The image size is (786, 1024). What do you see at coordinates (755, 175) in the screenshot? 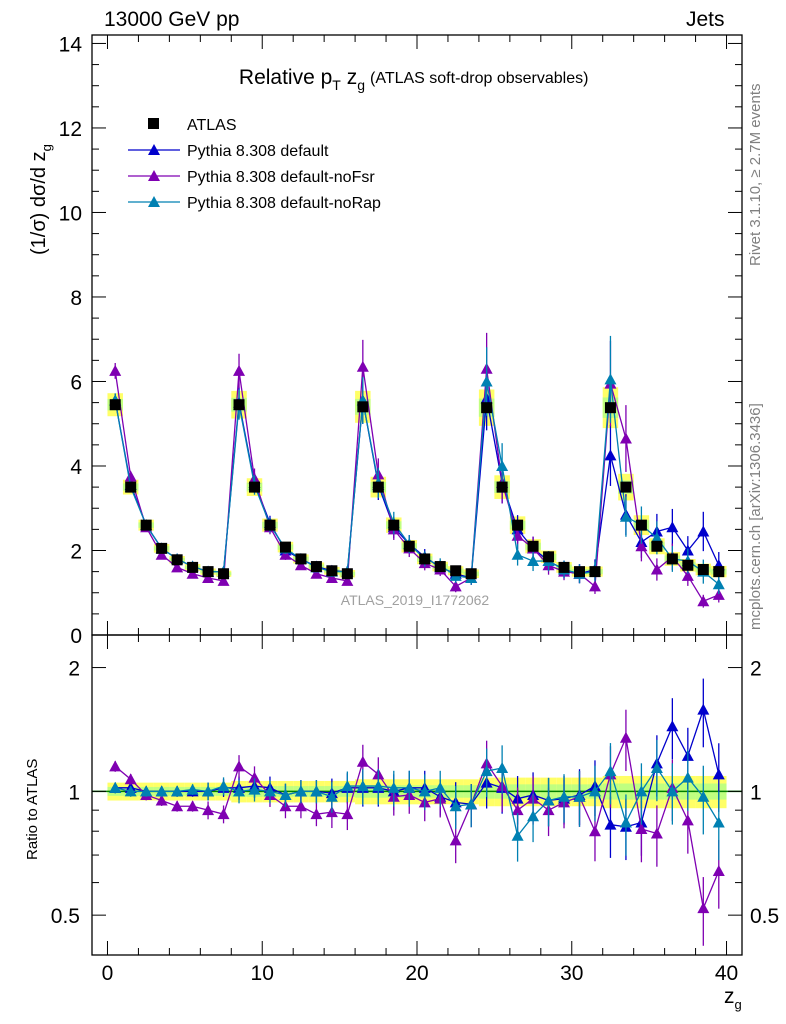
I see `rivet-version-label: Rivet 3.1.10, ≥ 2.7M events` at bounding box center [755, 175].